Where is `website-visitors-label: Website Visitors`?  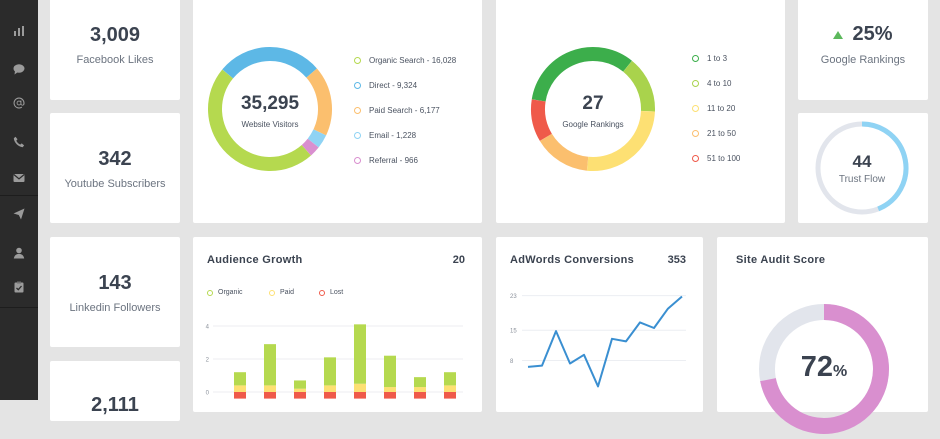
website-visitors-label: Website Visitors is located at coordinates (270, 124).